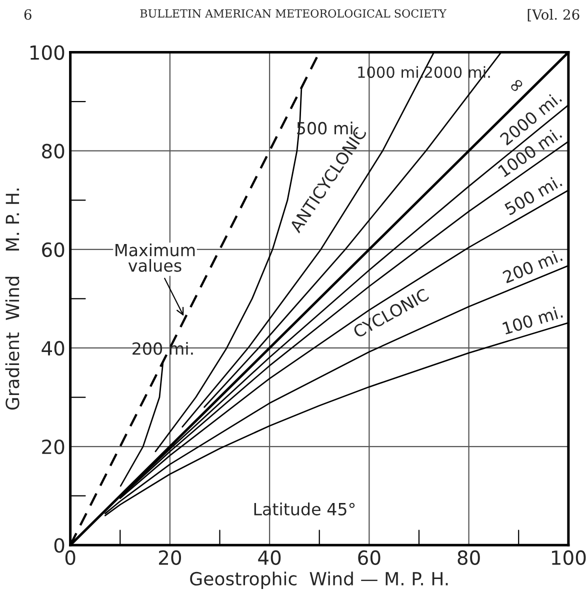 The image size is (586, 601). What do you see at coordinates (569, 558) in the screenshot?
I see `x-tick-label: 100` at bounding box center [569, 558].